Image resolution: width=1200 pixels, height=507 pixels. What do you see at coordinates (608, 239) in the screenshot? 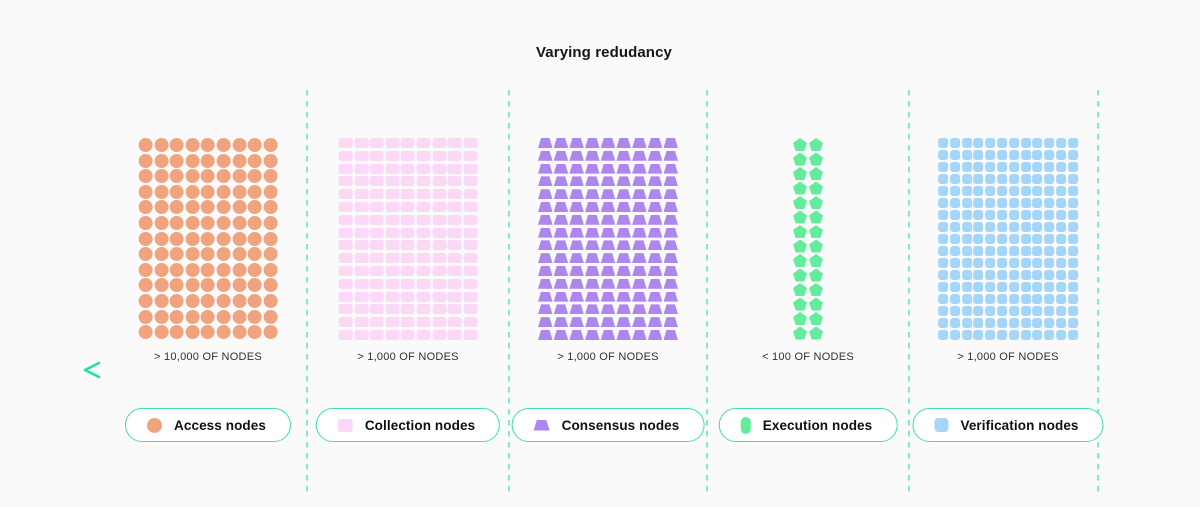
I see `node-grid` at bounding box center [608, 239].